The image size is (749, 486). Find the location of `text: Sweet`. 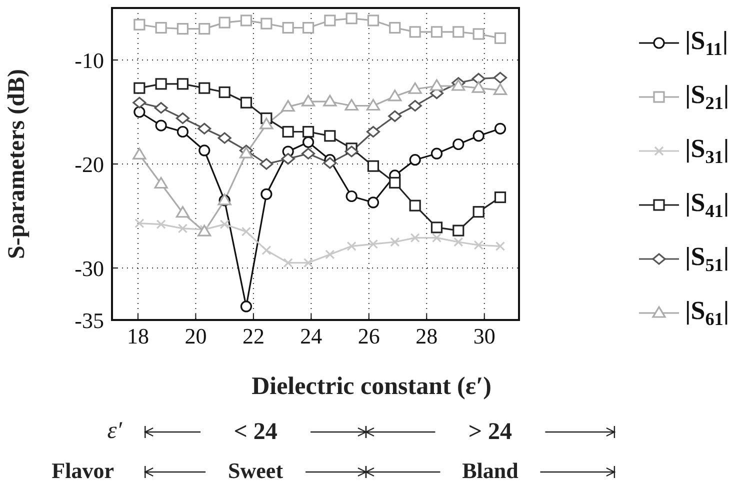

text: Sweet is located at coordinates (256, 470).